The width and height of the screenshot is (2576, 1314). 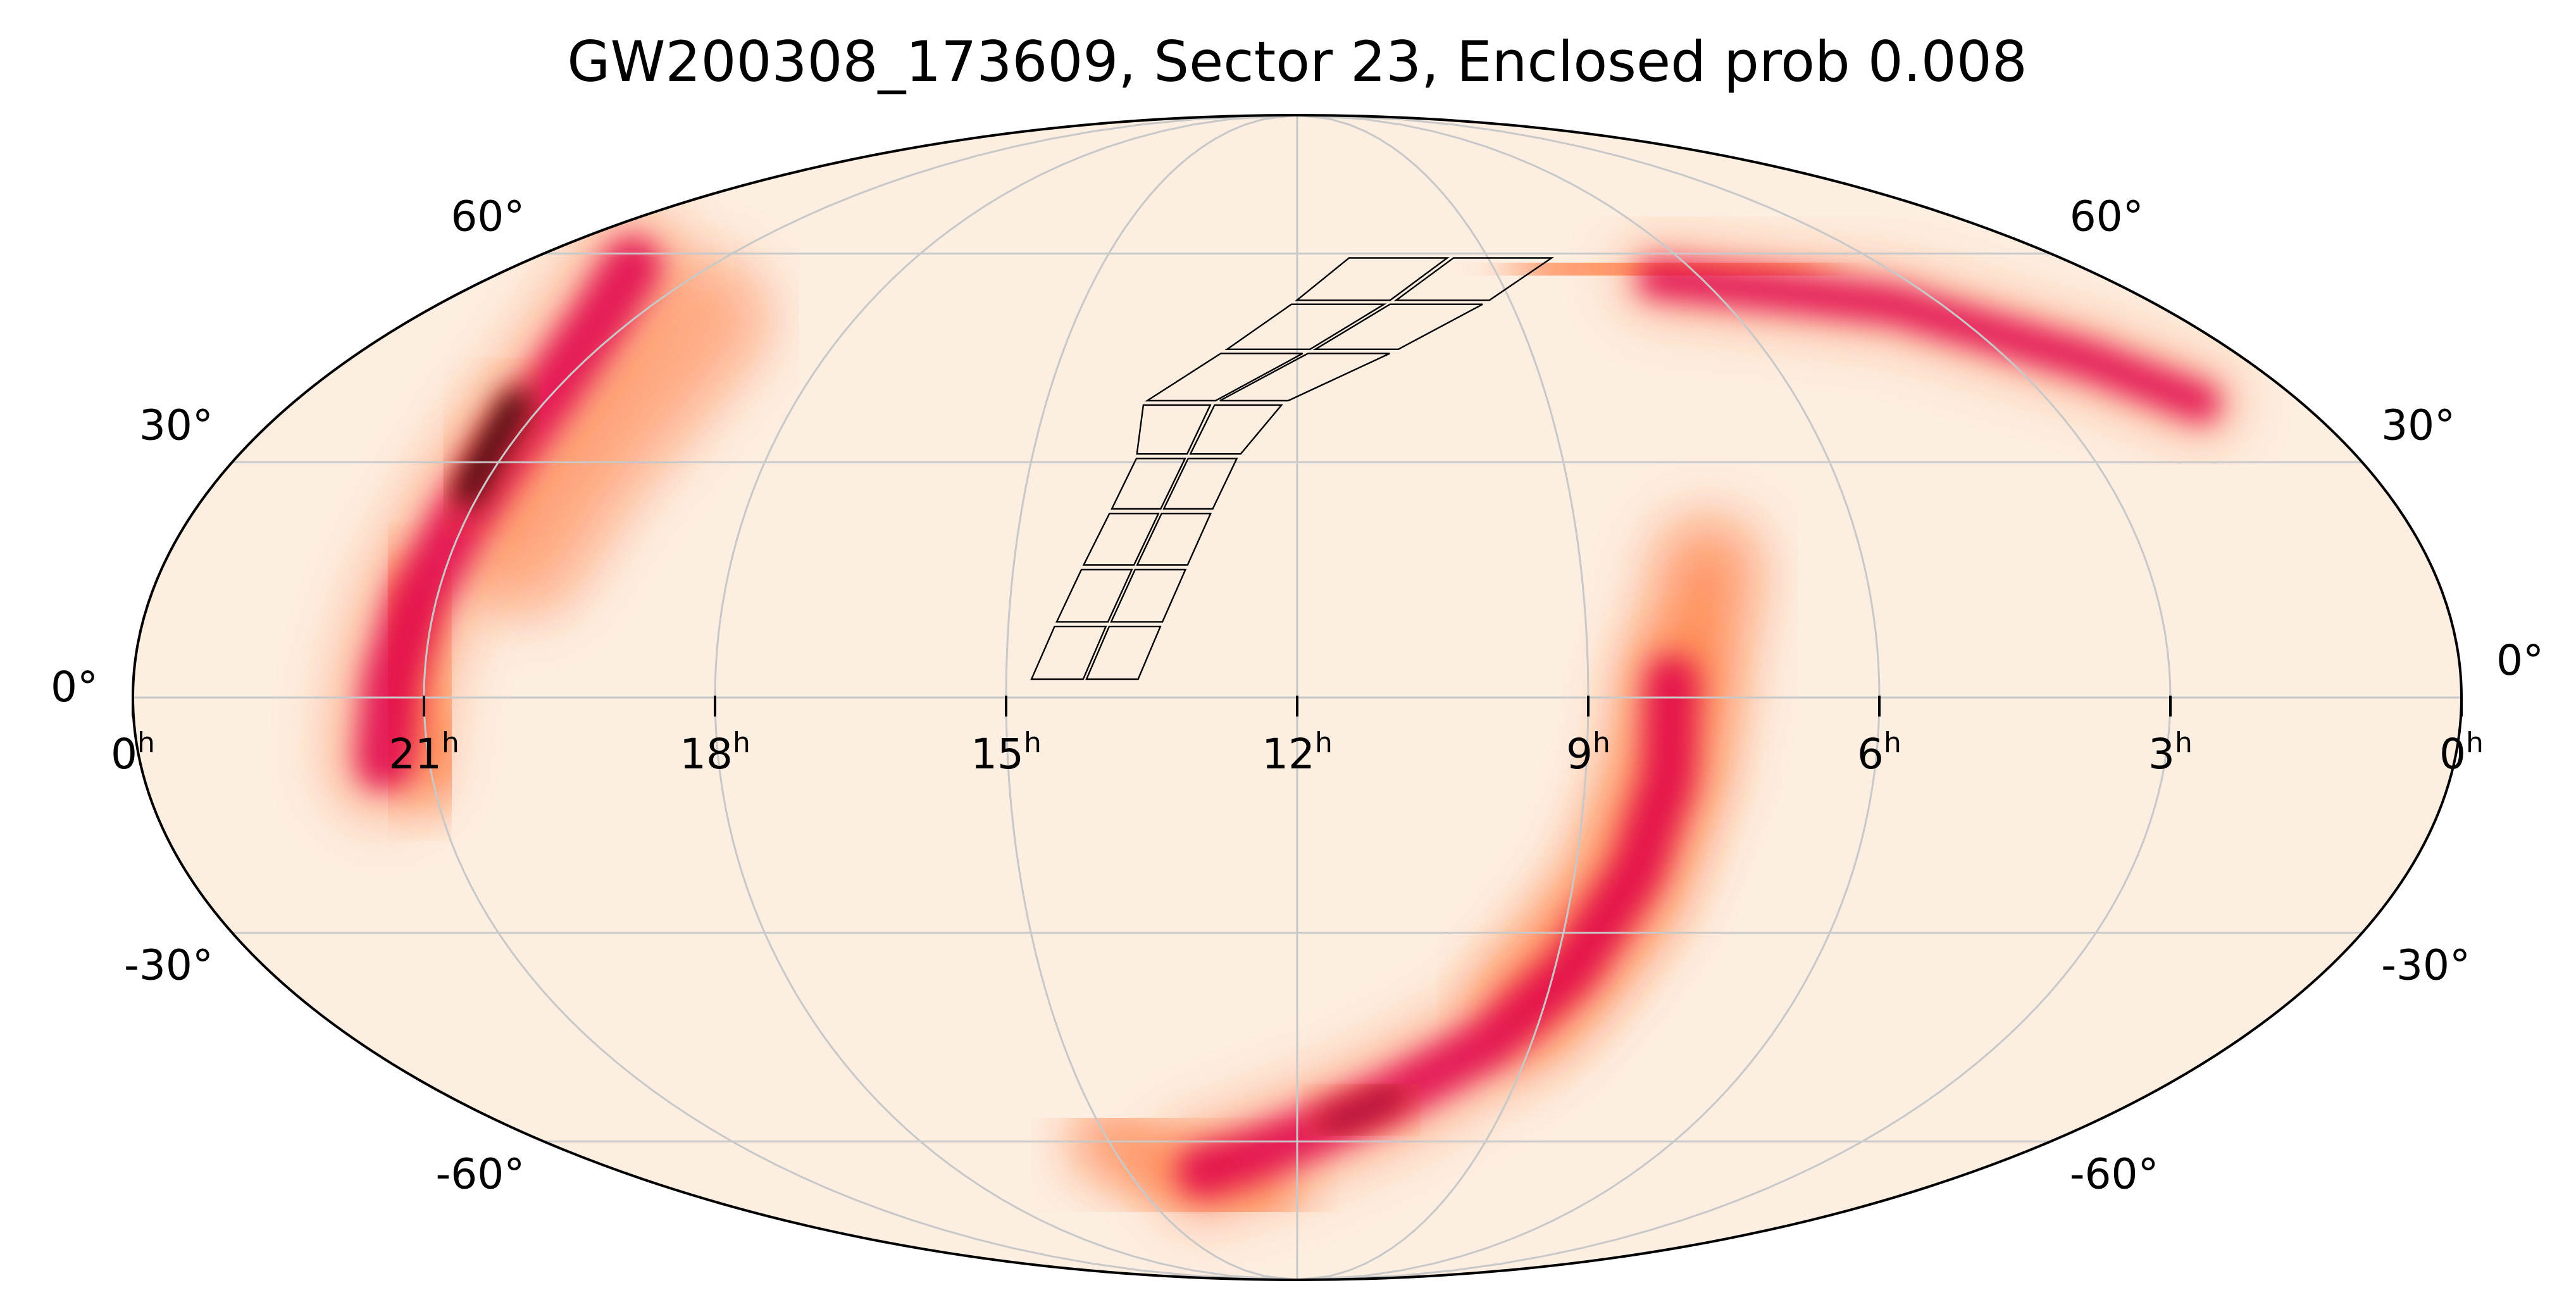 I want to click on dec-tick-label-left: -60°, so click(x=480, y=1173).